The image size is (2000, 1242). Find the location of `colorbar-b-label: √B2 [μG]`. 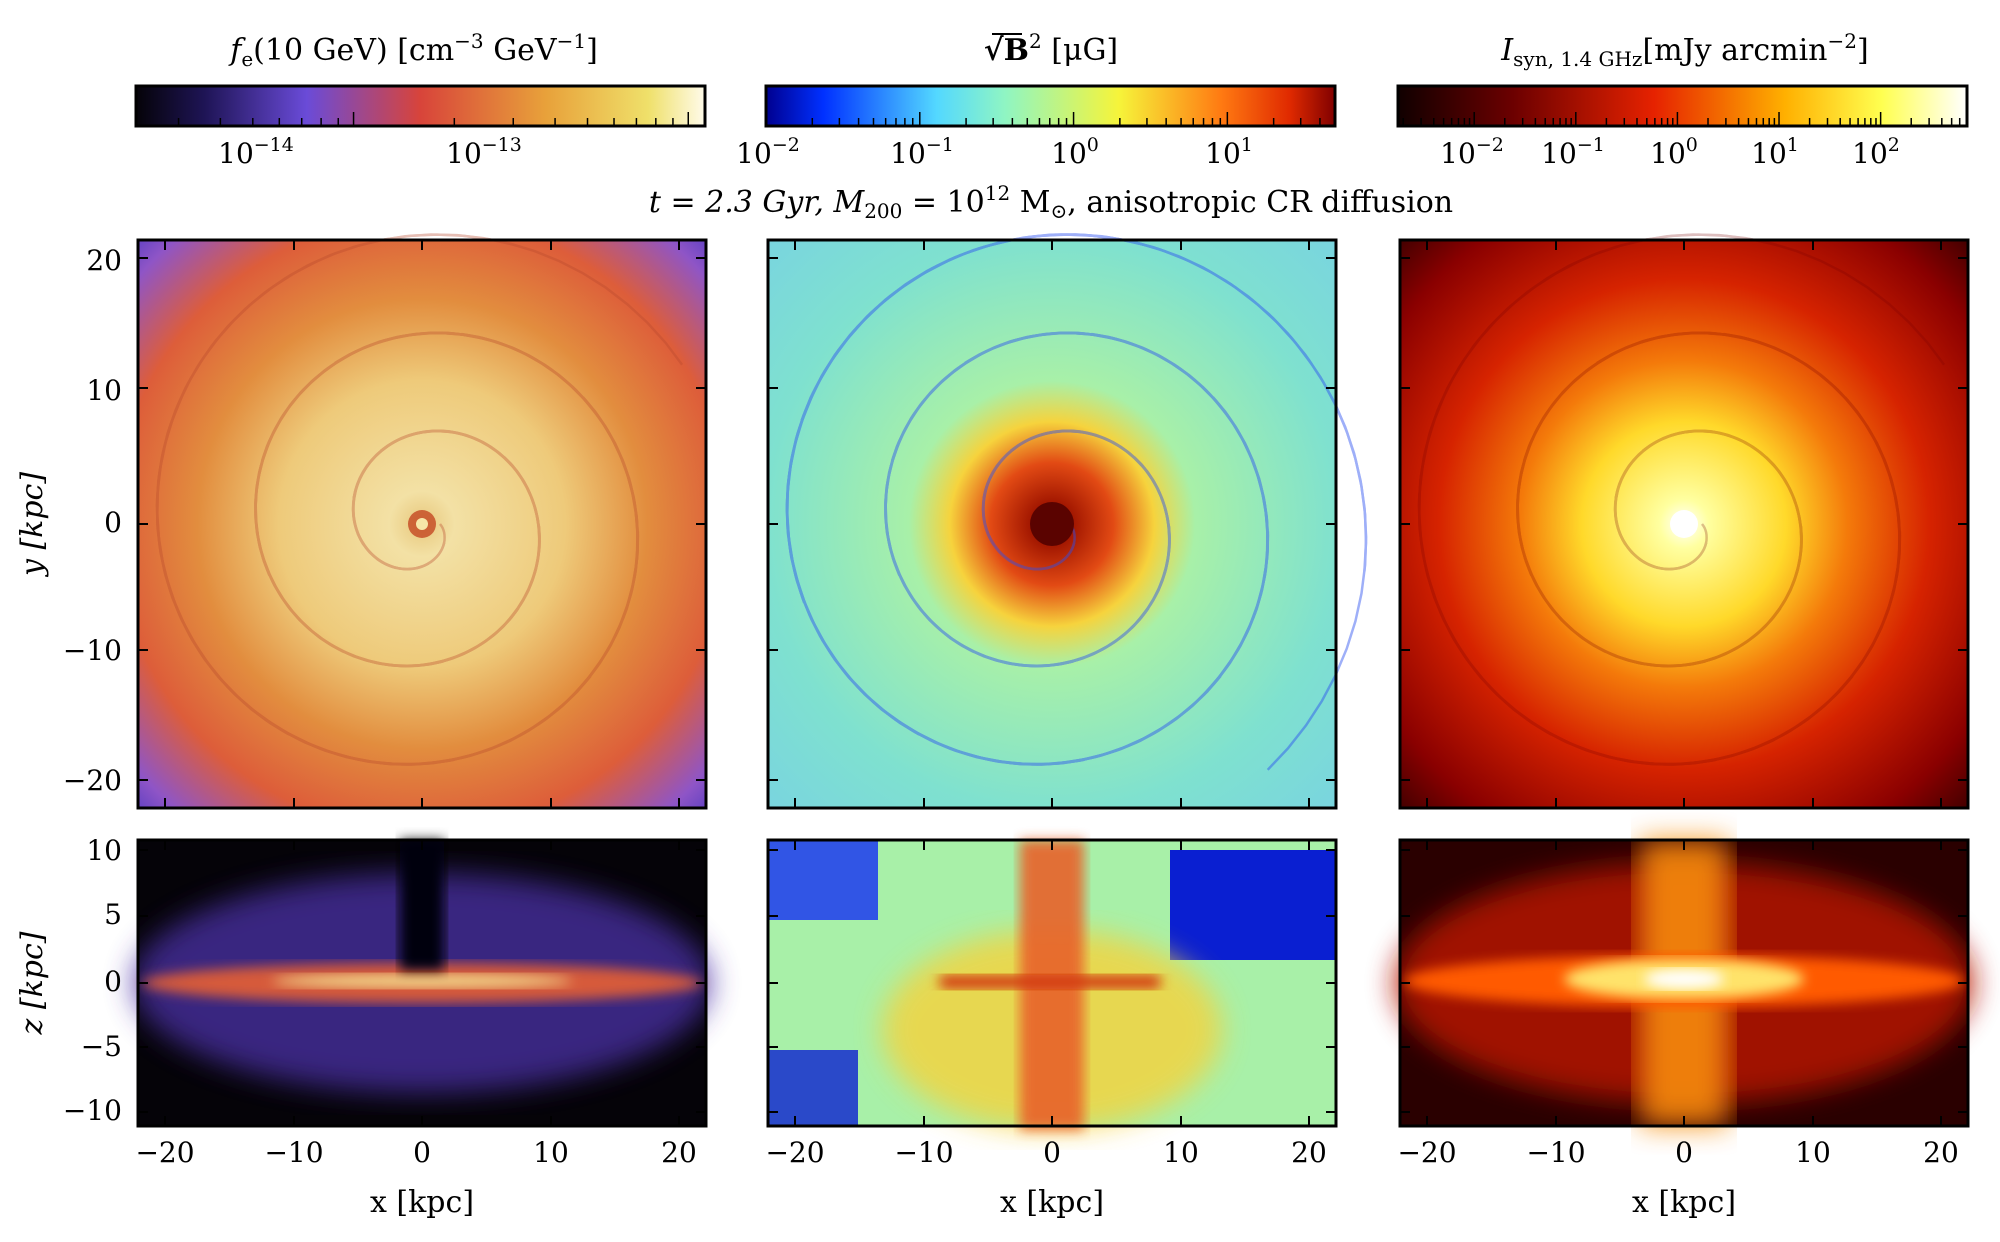

colorbar-b-label: √B2 [μG] is located at coordinates (1051, 48).